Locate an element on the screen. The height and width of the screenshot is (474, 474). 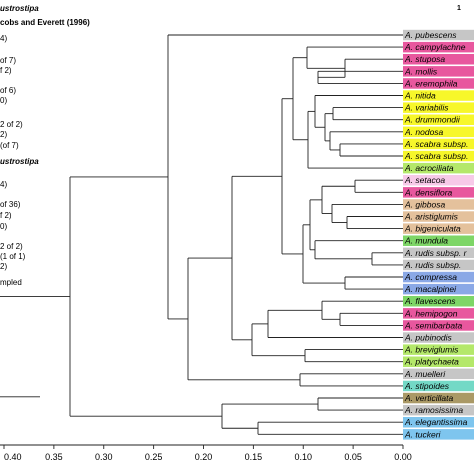
taxon-label: A. semibarbata is located at coordinates (433, 325).